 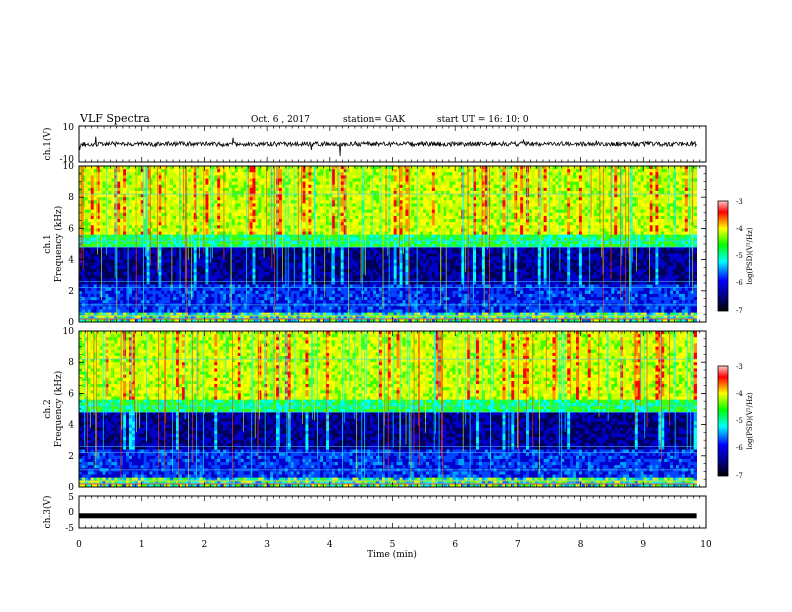 I want to click on ch1-colorbar-label: log(PSD)(V²/Hz), so click(x=750, y=255).